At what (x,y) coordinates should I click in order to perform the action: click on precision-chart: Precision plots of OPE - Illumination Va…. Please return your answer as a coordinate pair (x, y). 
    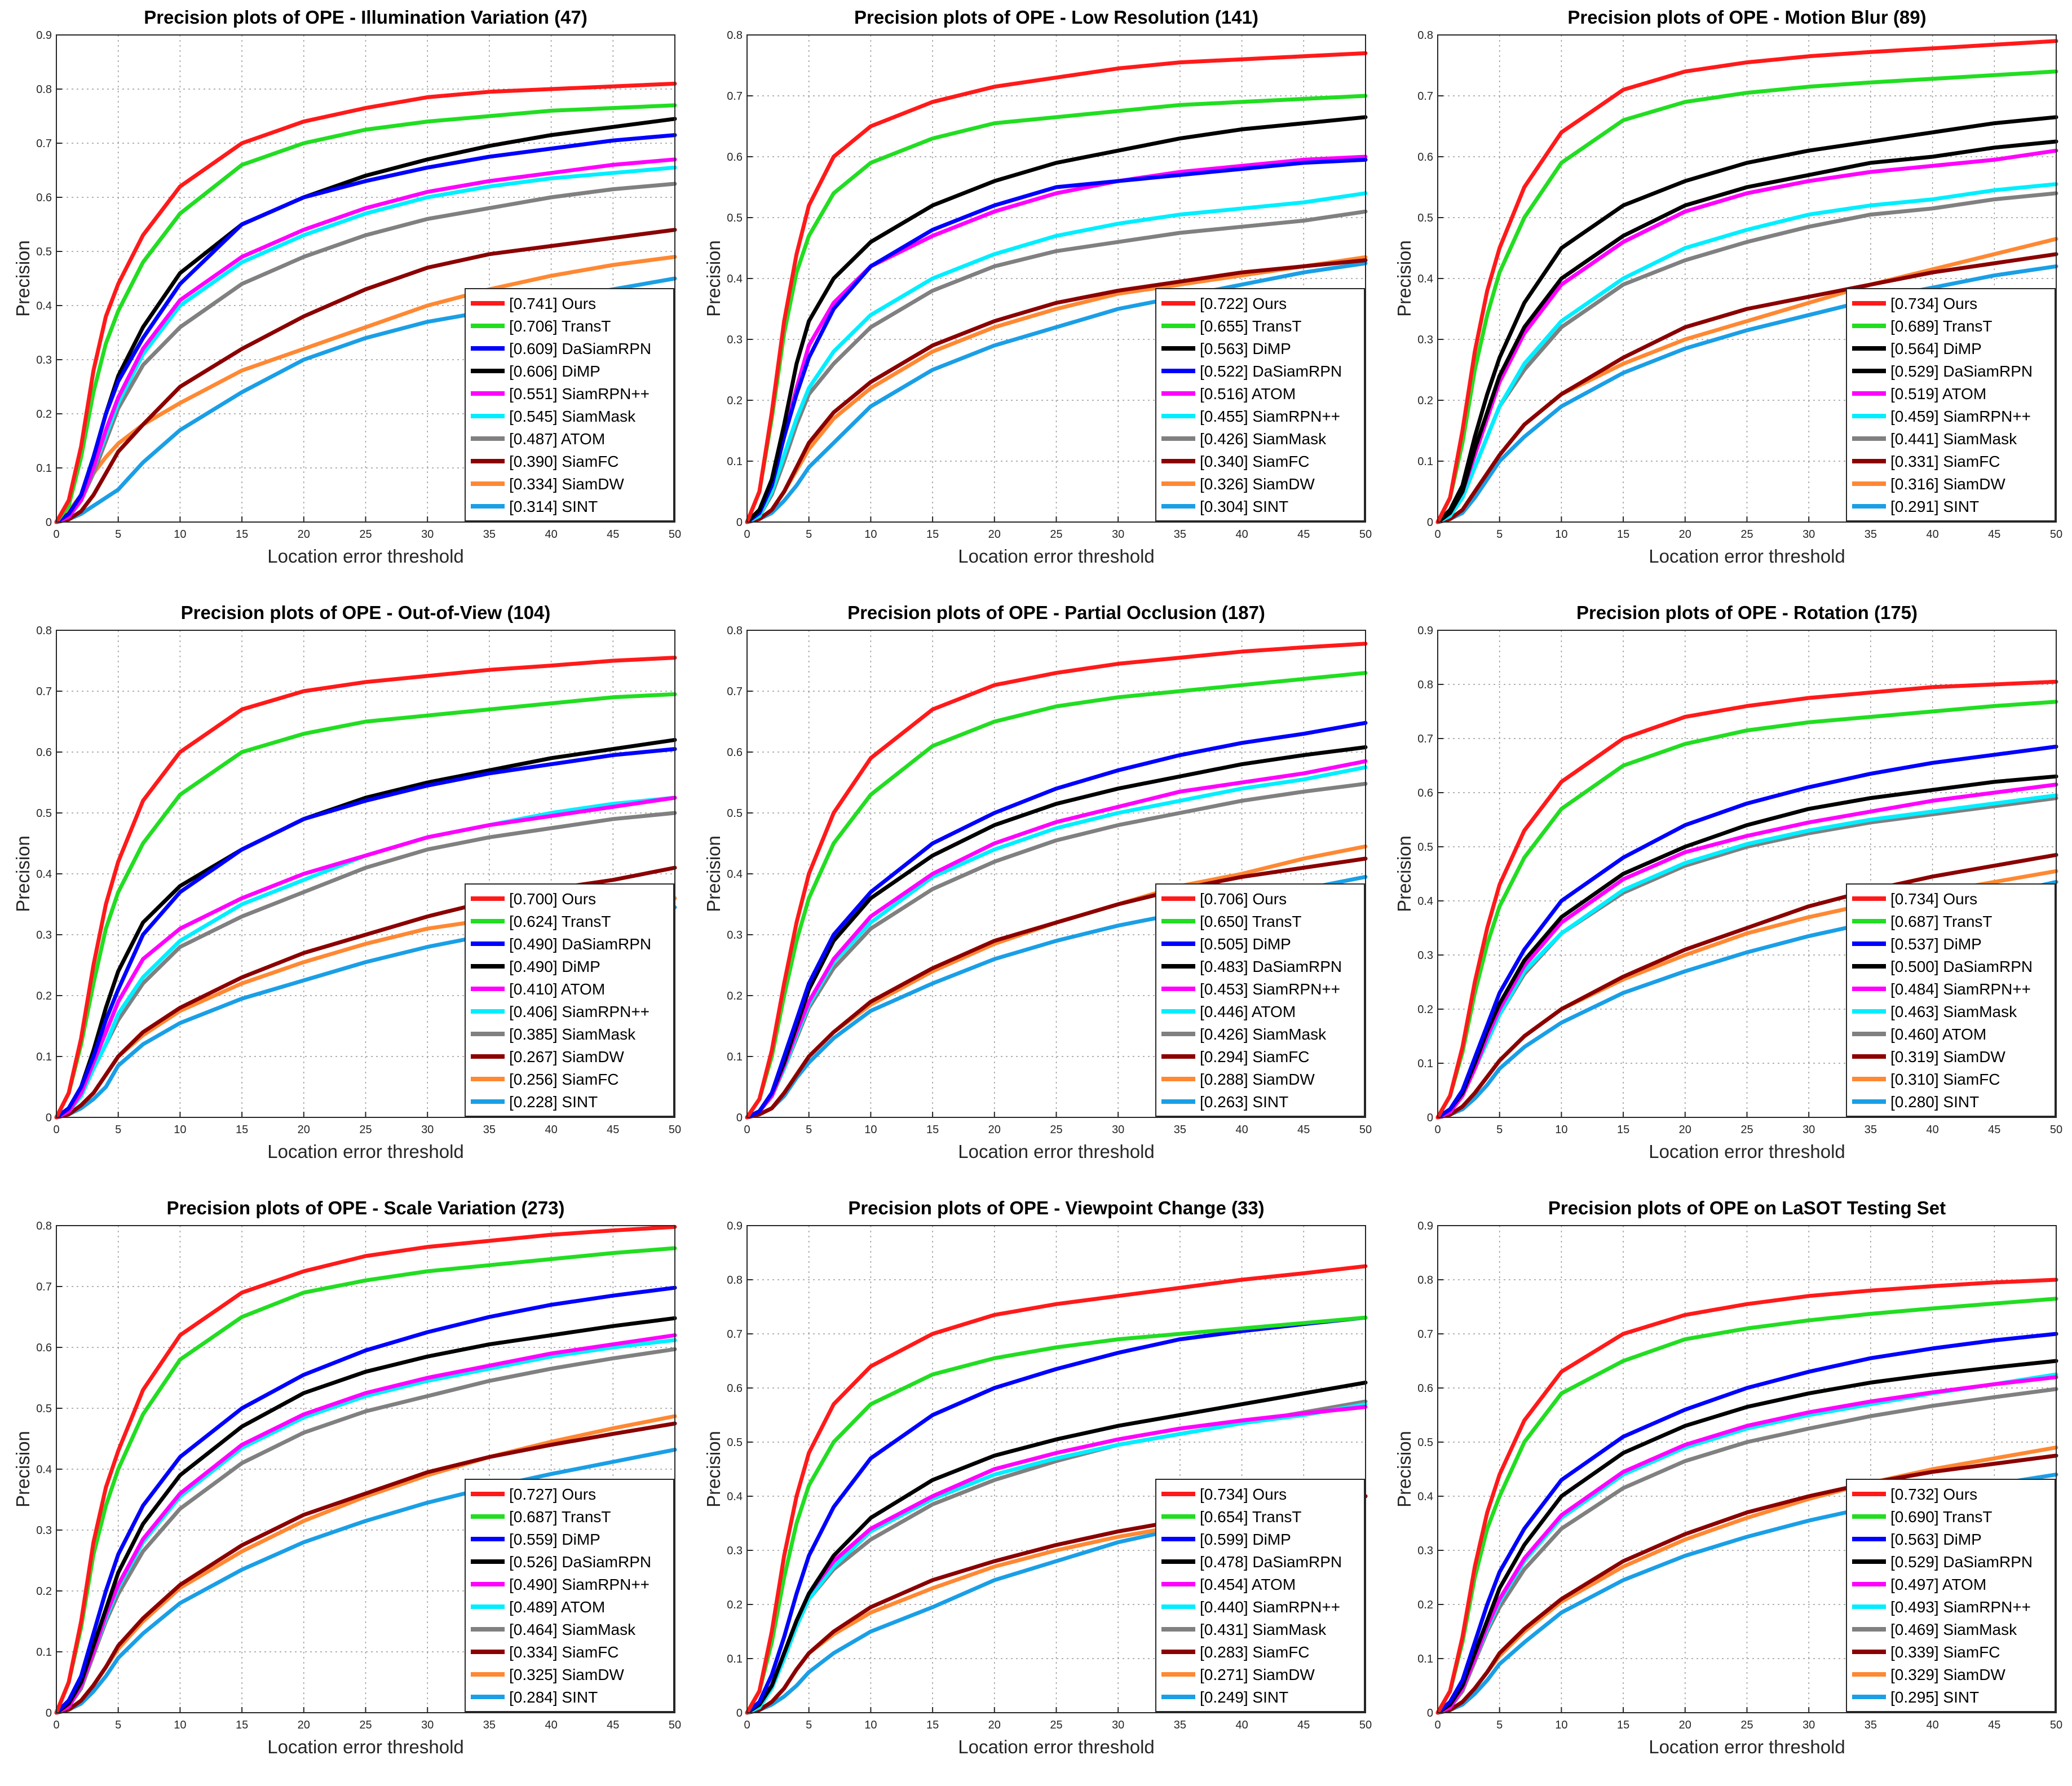
    Looking at the image, I should click on (346, 287).